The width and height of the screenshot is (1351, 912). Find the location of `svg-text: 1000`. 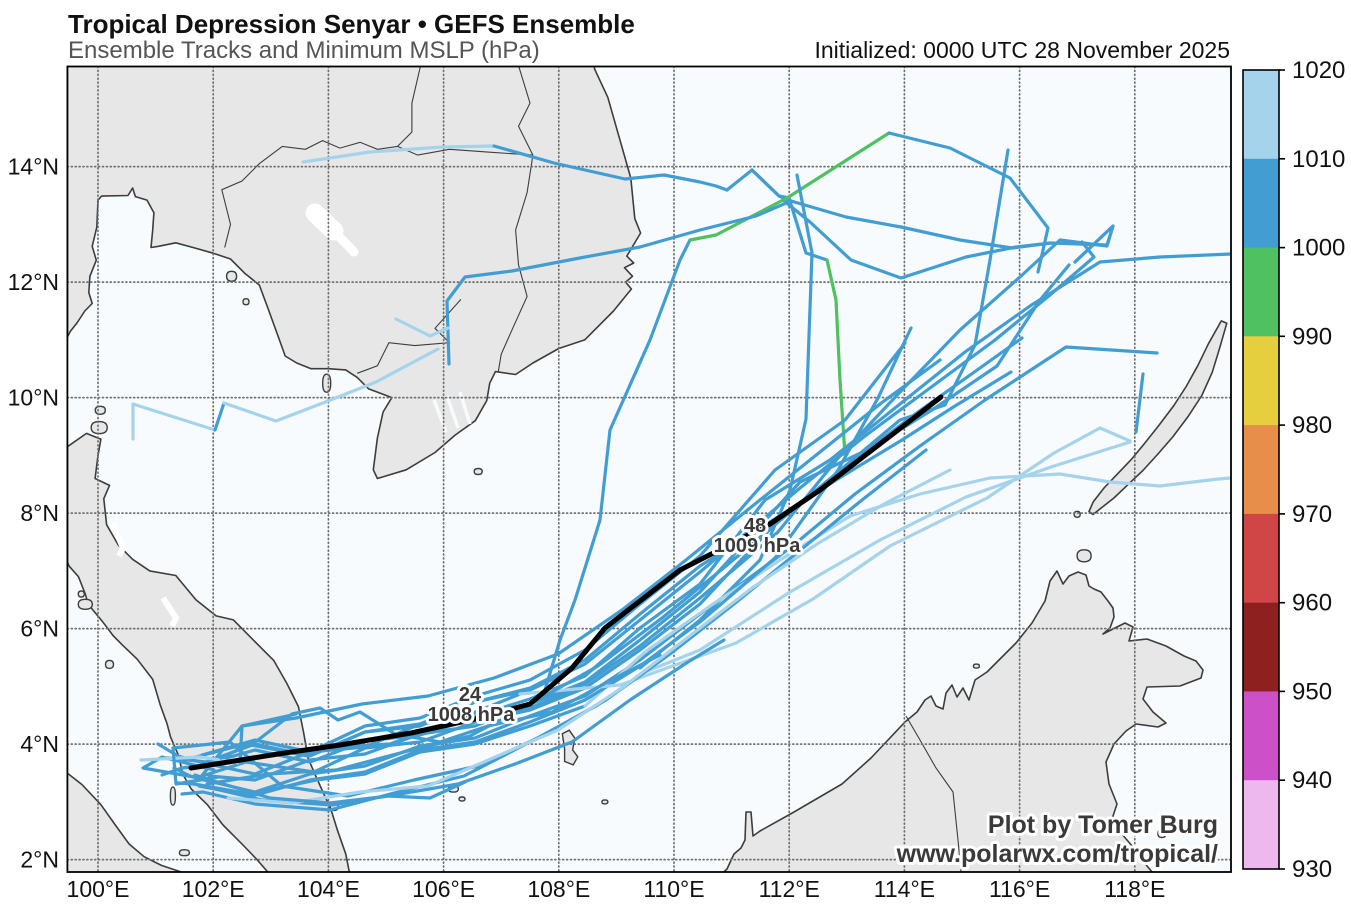

svg-text: 1000 is located at coordinates (1318, 248).